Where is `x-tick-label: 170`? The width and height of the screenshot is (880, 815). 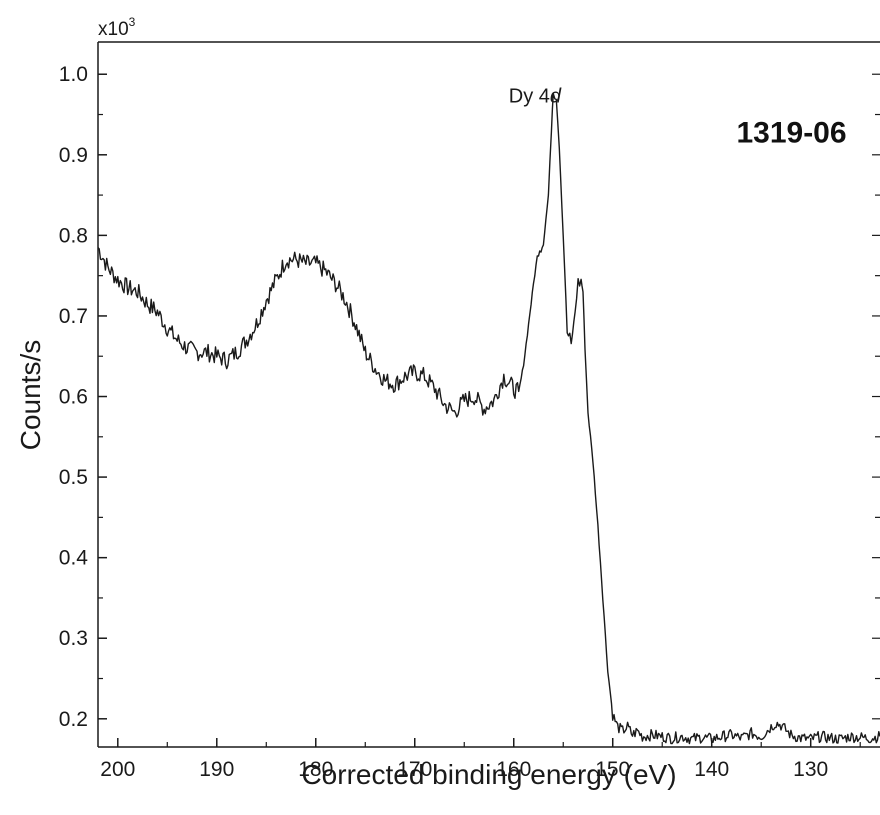 x-tick-label: 170 is located at coordinates (414, 769).